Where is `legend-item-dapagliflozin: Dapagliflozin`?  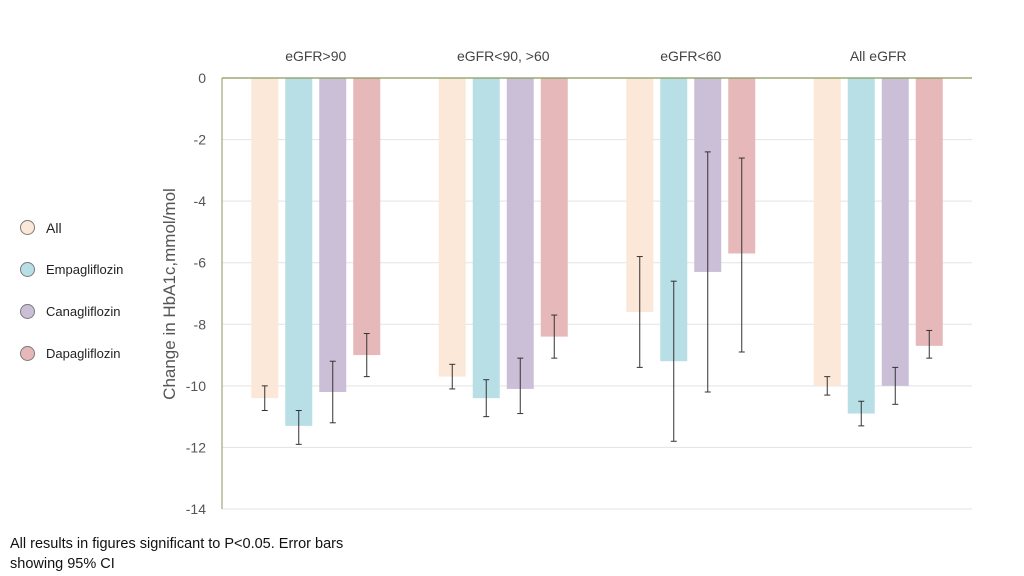
legend-item-dapagliflozin: Dapagliflozin is located at coordinates (95, 353).